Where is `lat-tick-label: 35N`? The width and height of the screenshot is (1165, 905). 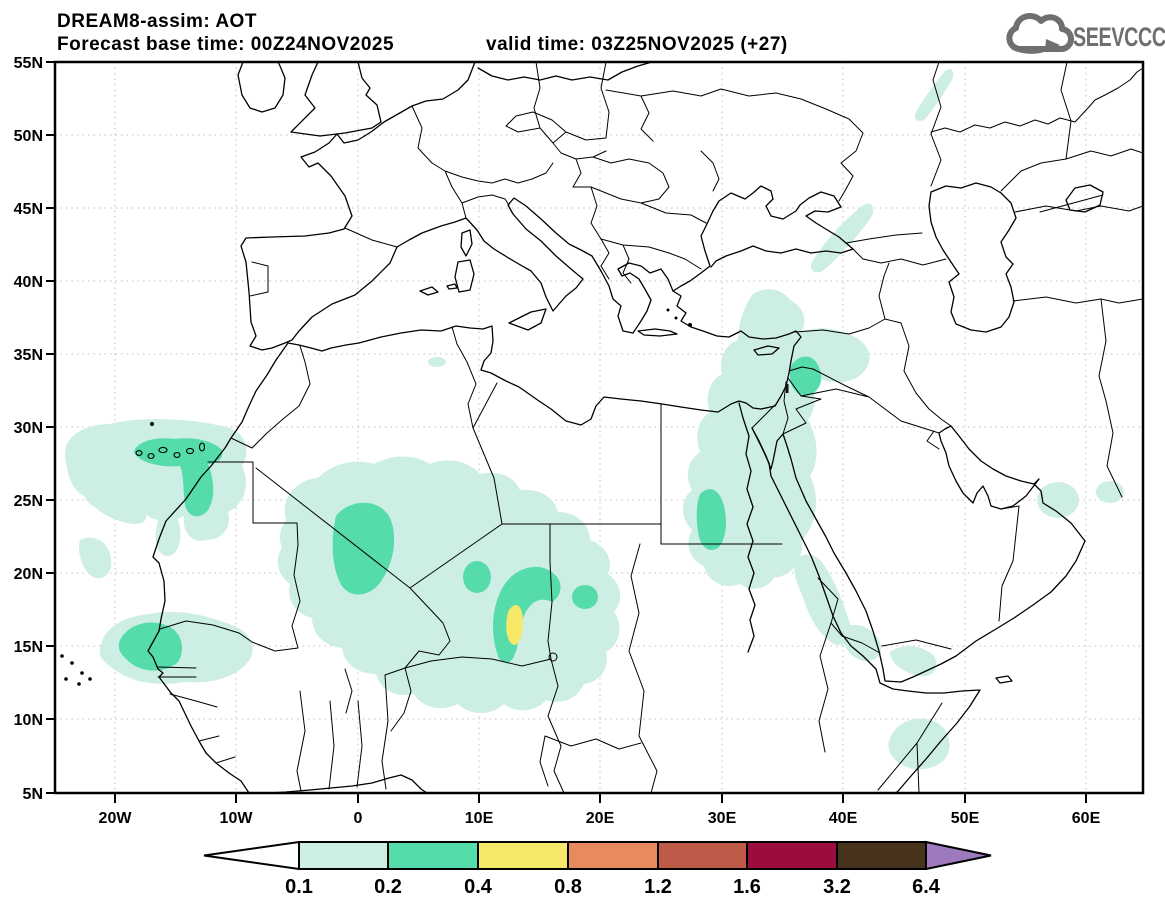 lat-tick-label: 35N is located at coordinates (28, 355).